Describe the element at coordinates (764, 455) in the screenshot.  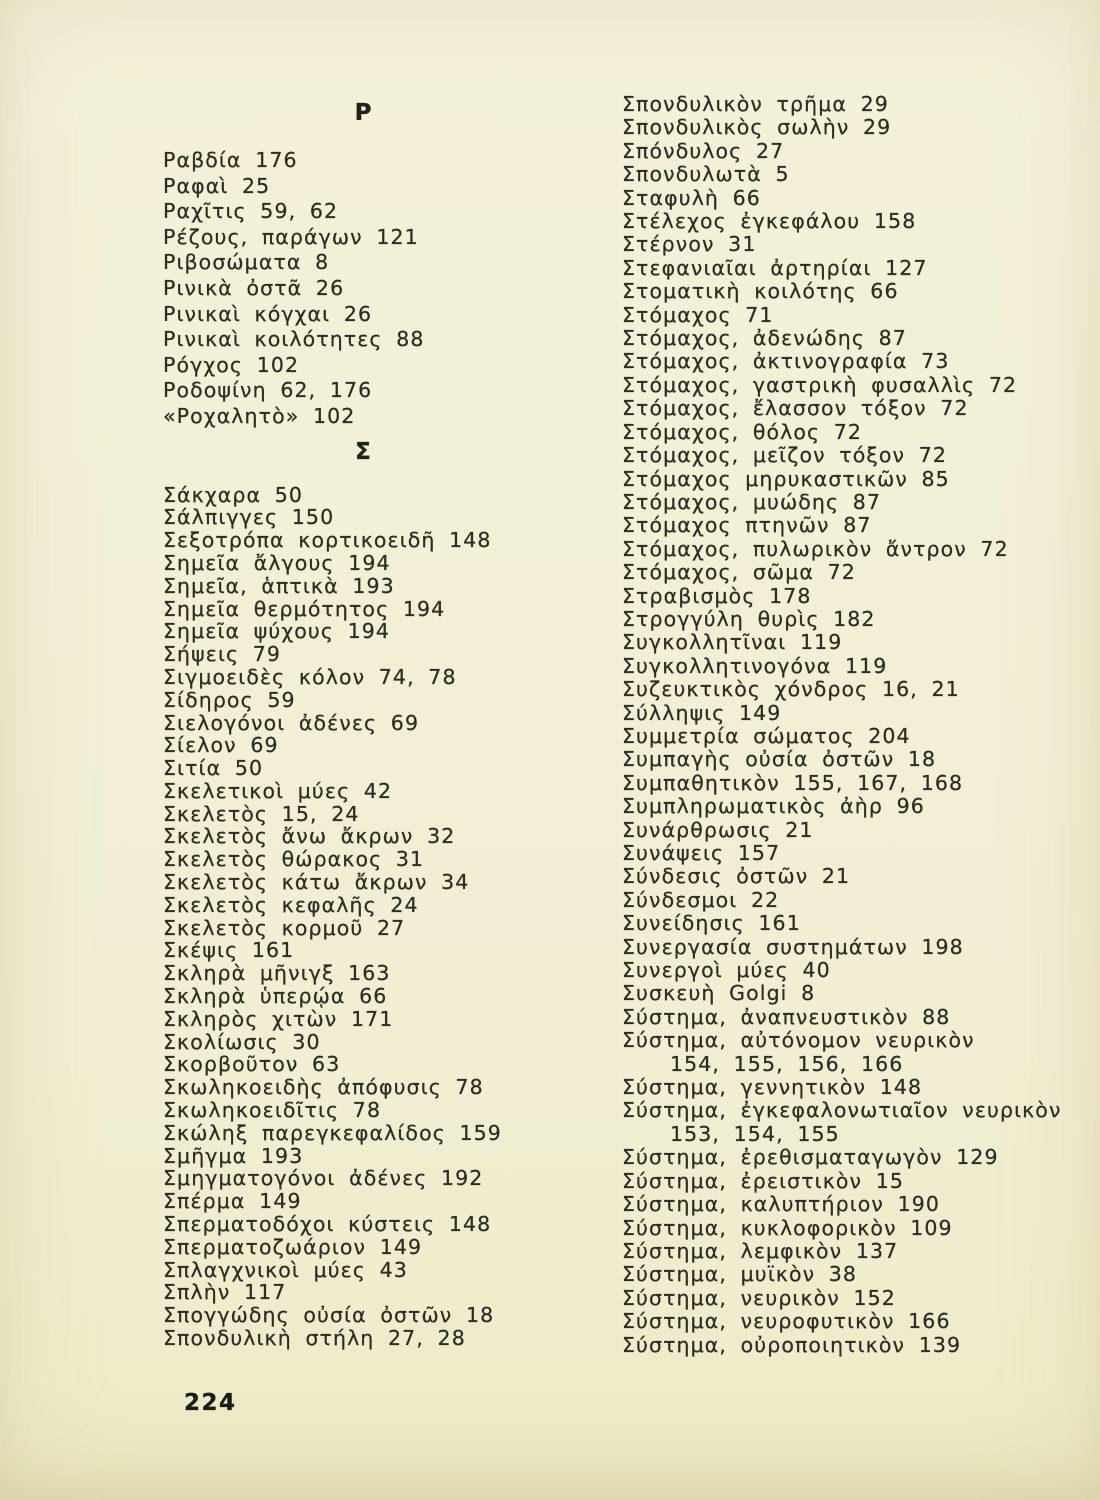
I see `entry-term: Στόμαχος, μεῖζον τόξον` at that location.